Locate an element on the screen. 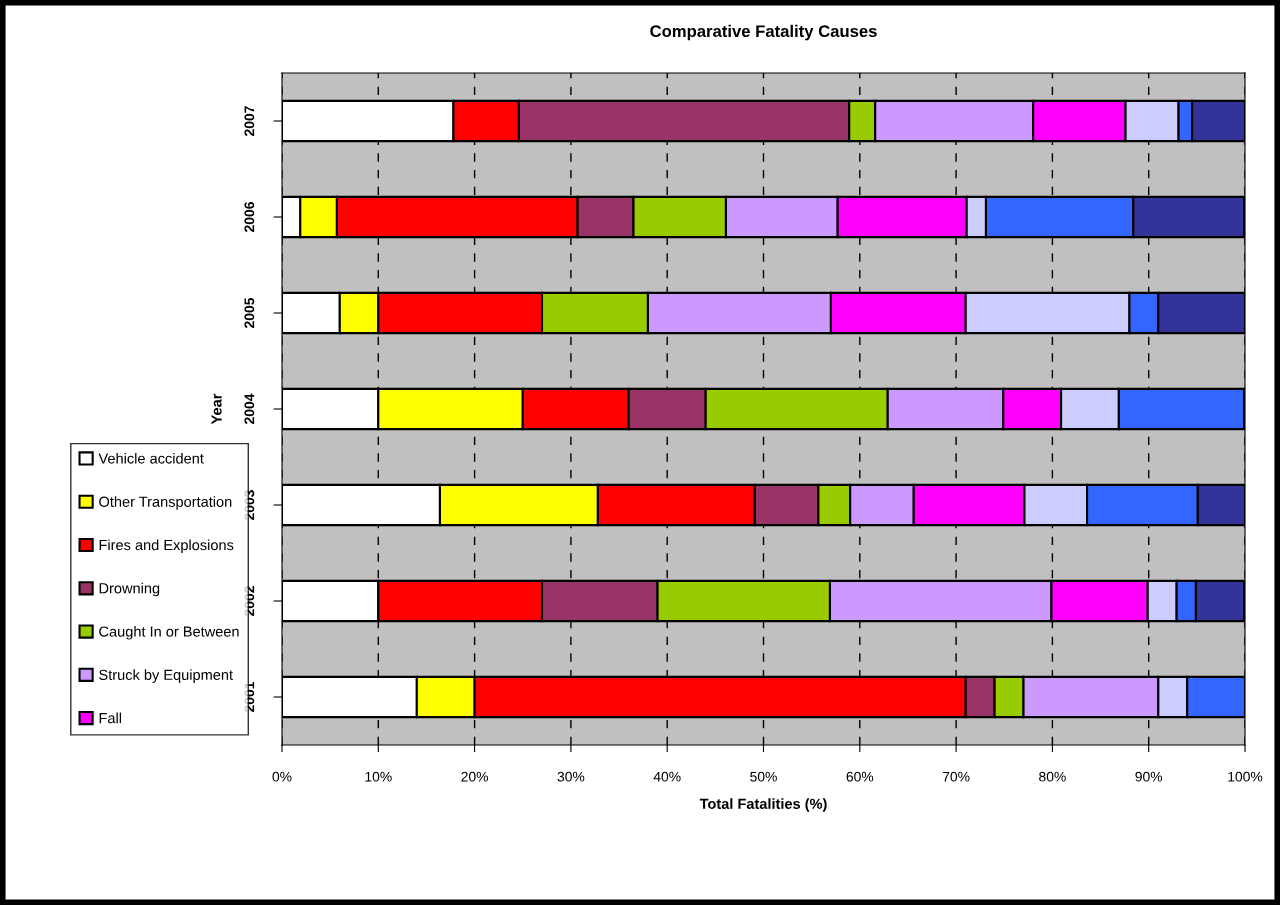 The height and width of the screenshot is (905, 1280). x-tick-label: 40% is located at coordinates (667, 776).